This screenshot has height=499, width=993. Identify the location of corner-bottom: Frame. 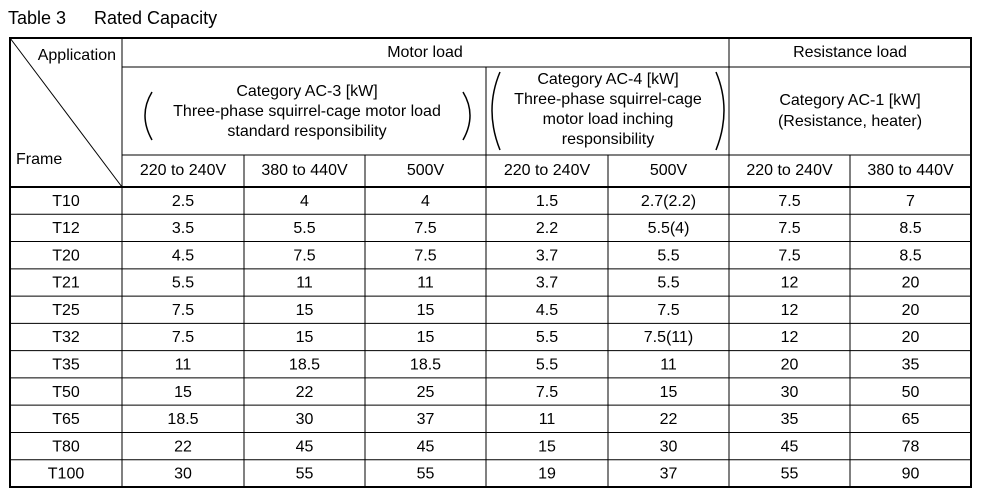
(39, 159).